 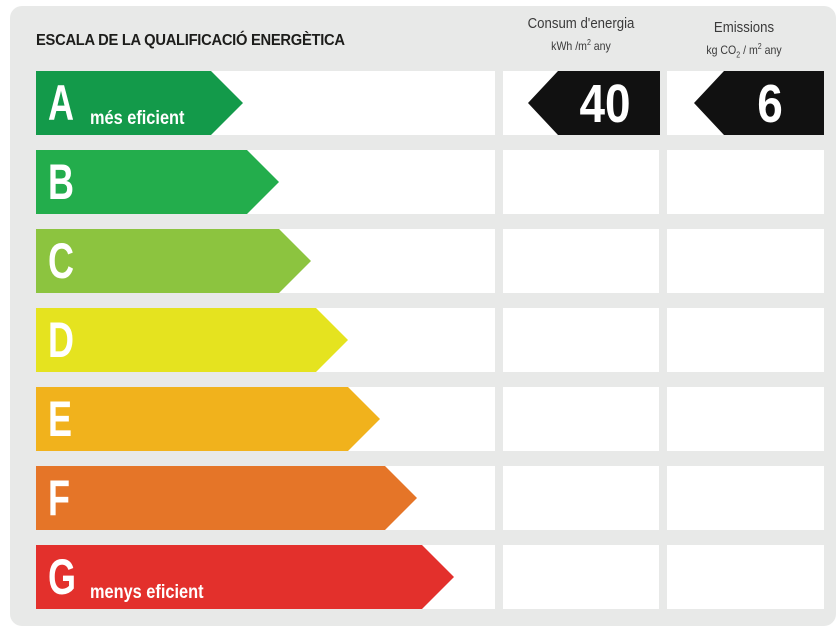 I want to click on emissions-heading: Emissions, so click(x=744, y=27).